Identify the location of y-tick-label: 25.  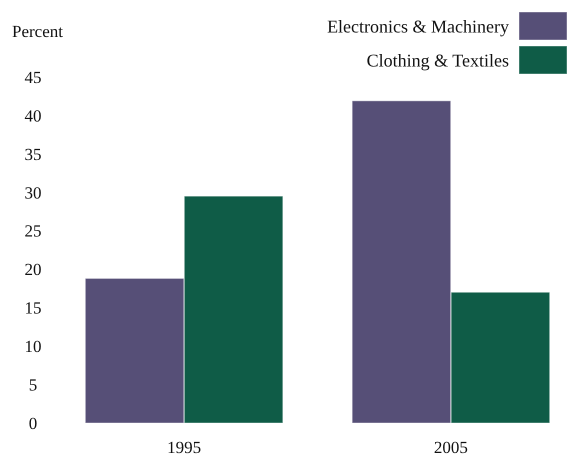
(33, 231).